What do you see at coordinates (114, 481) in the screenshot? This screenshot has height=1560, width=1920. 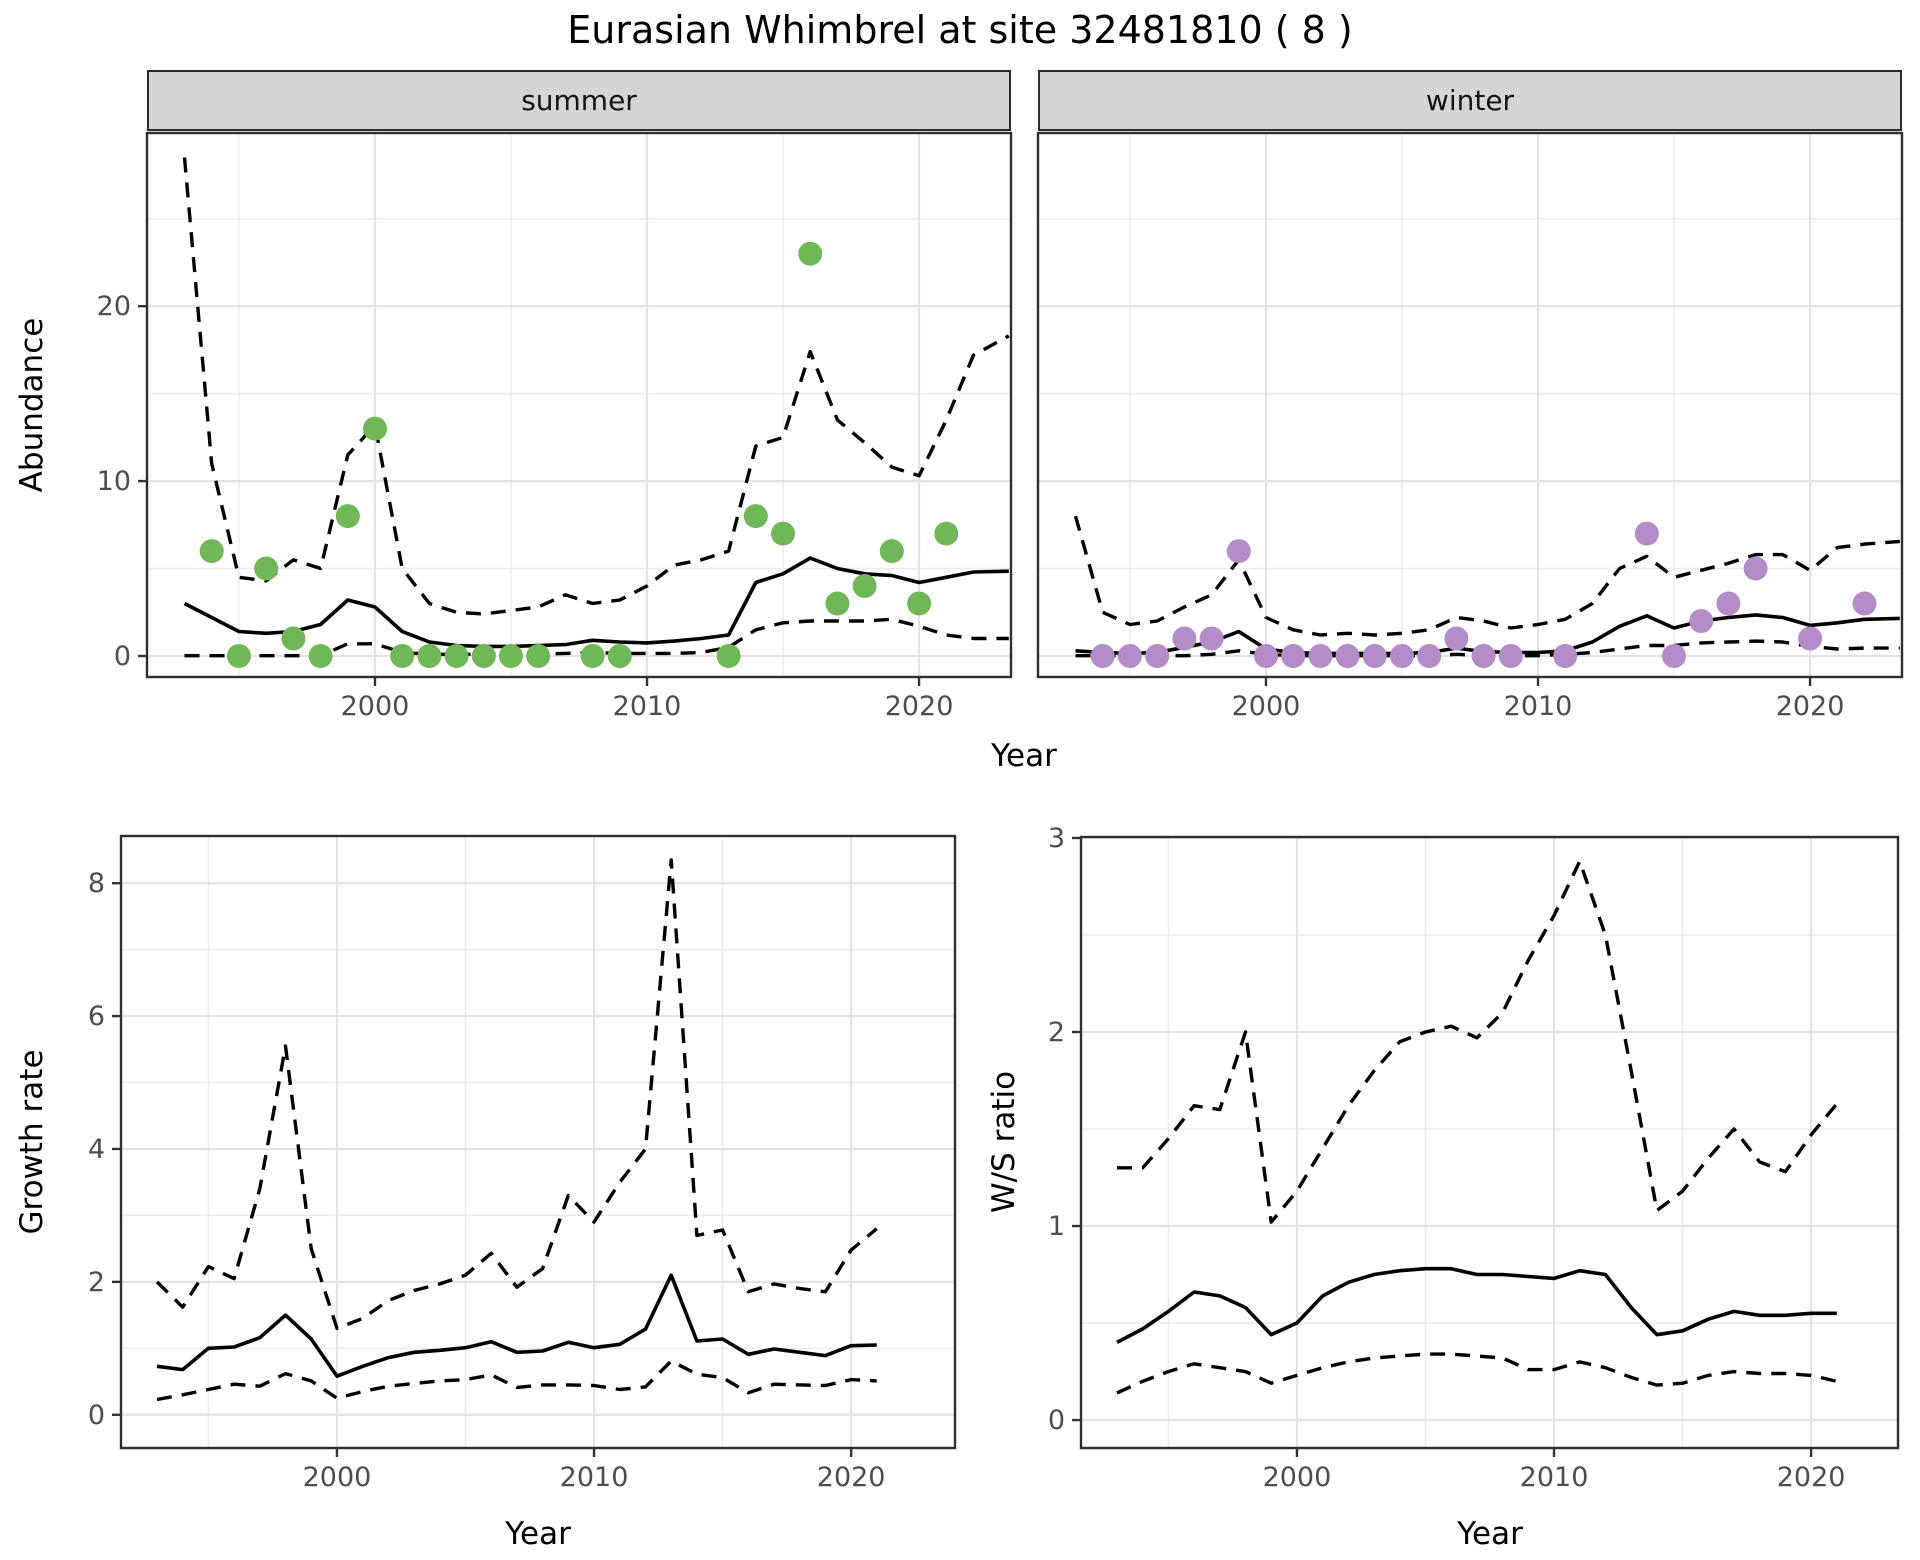 I see `y-tick-label: 10` at bounding box center [114, 481].